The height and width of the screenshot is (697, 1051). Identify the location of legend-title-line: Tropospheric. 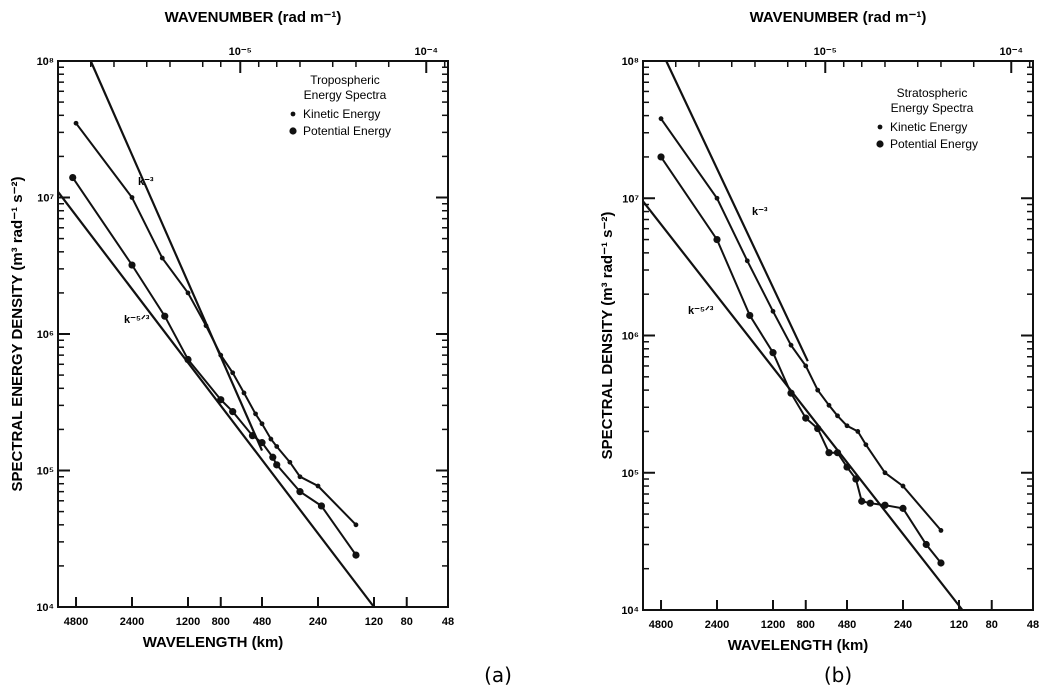
(345, 80).